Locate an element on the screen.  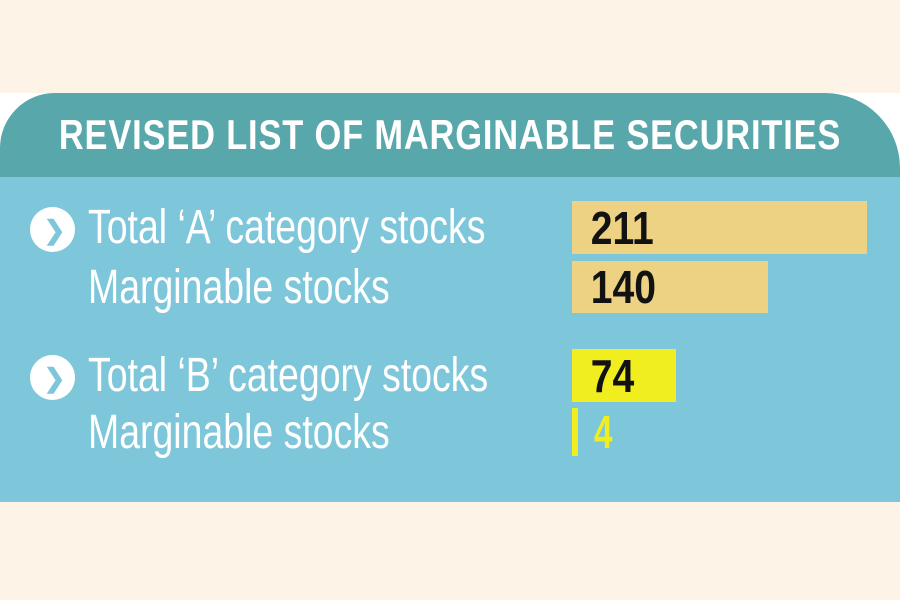
row-label: Total ‘A’ category stocks is located at coordinates (287, 227).